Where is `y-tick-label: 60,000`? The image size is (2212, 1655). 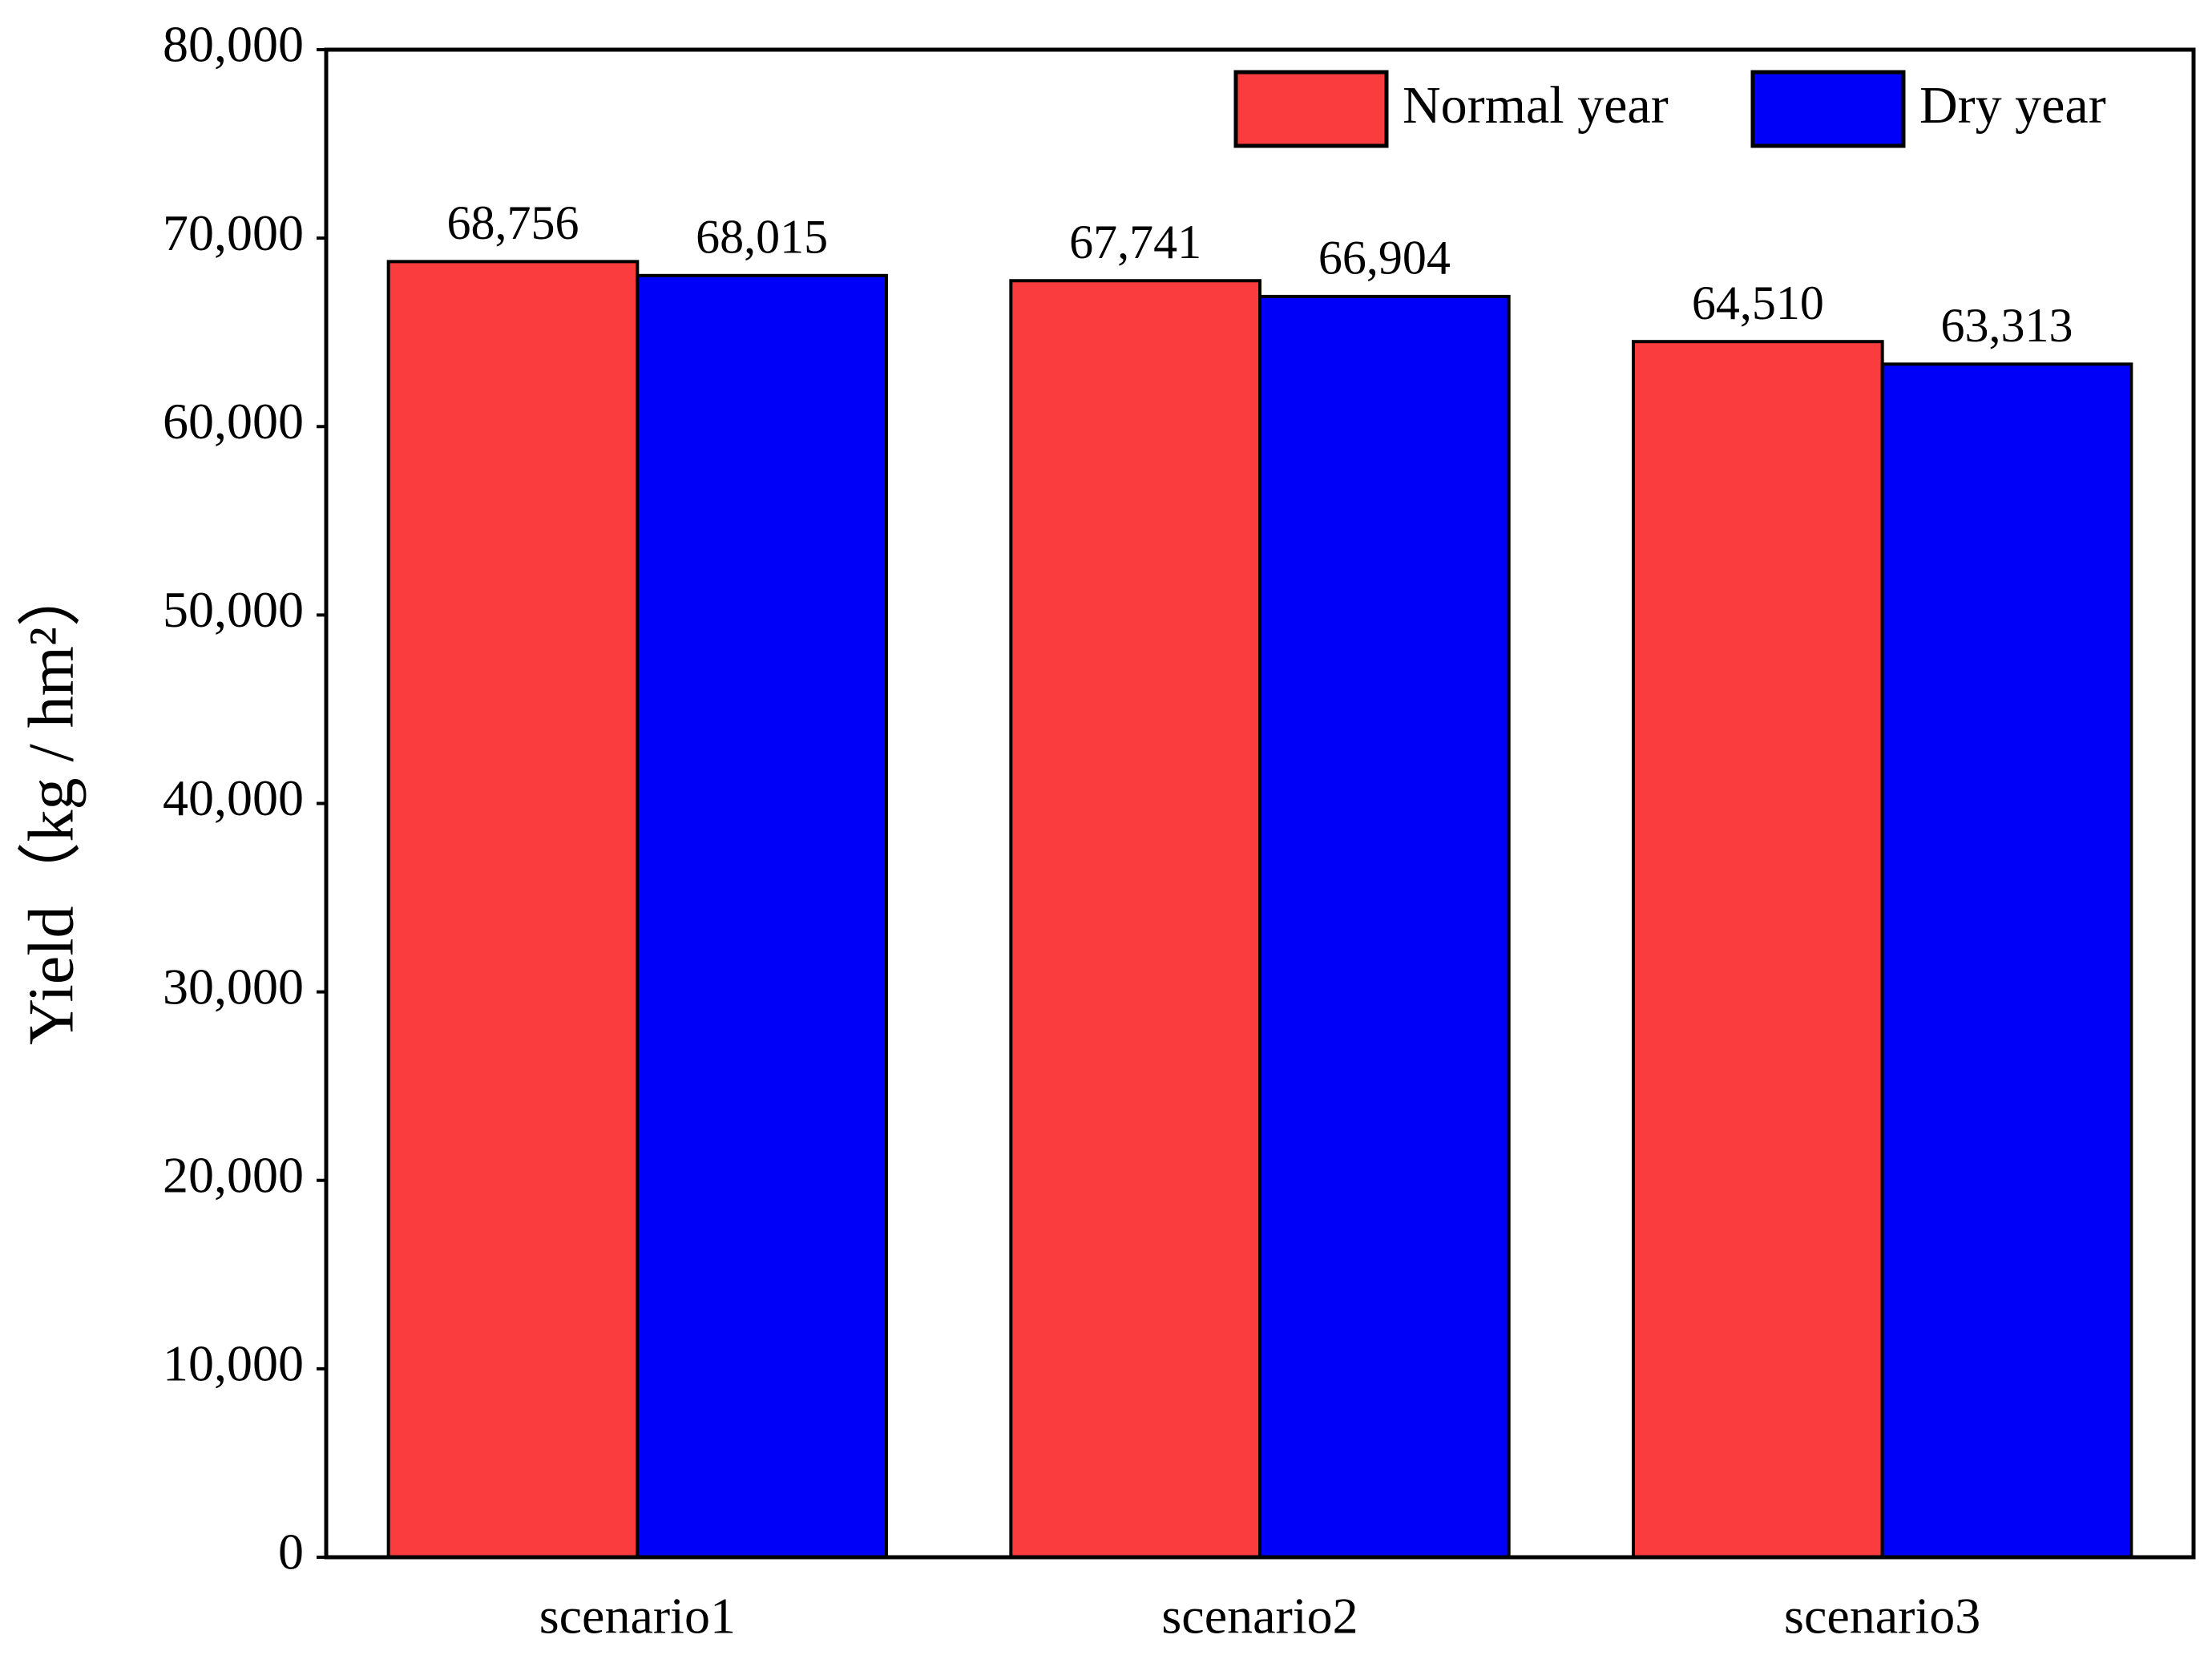 y-tick-label: 60,000 is located at coordinates (233, 421).